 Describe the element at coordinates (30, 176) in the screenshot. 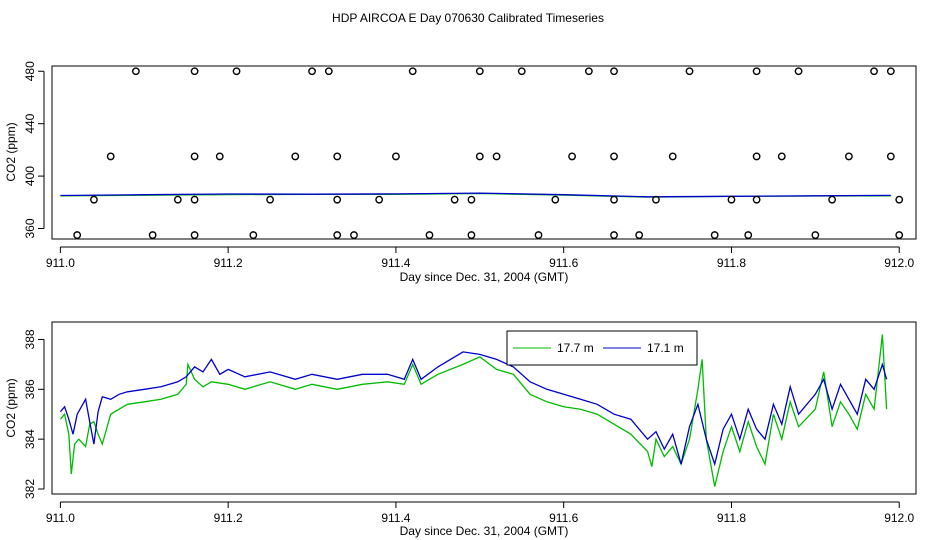

I see `top-y-tick-label: 400` at that location.